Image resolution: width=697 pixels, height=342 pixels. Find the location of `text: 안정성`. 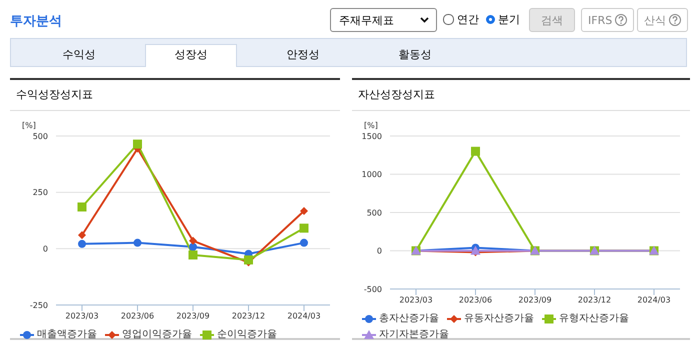

text: 안정성 is located at coordinates (303, 55).